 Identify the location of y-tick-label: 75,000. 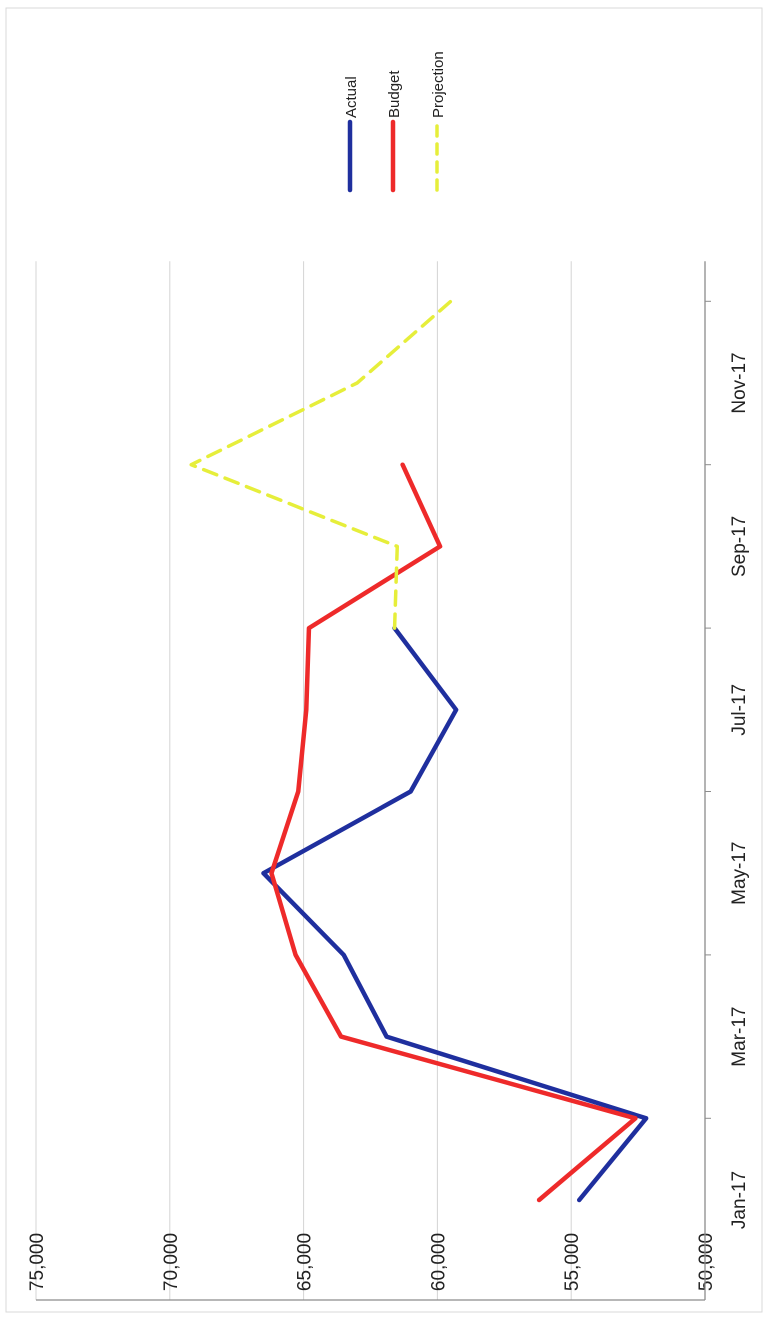
(37, 1262).